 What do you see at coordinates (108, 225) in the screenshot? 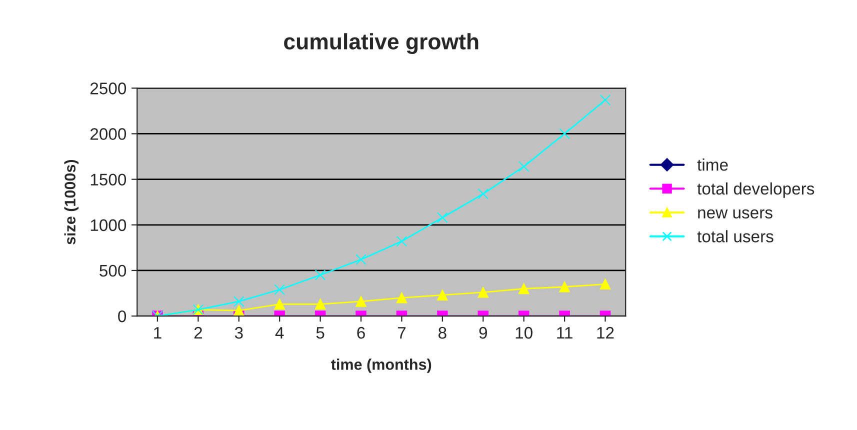
I see `y-tick-label: 1000` at bounding box center [108, 225].